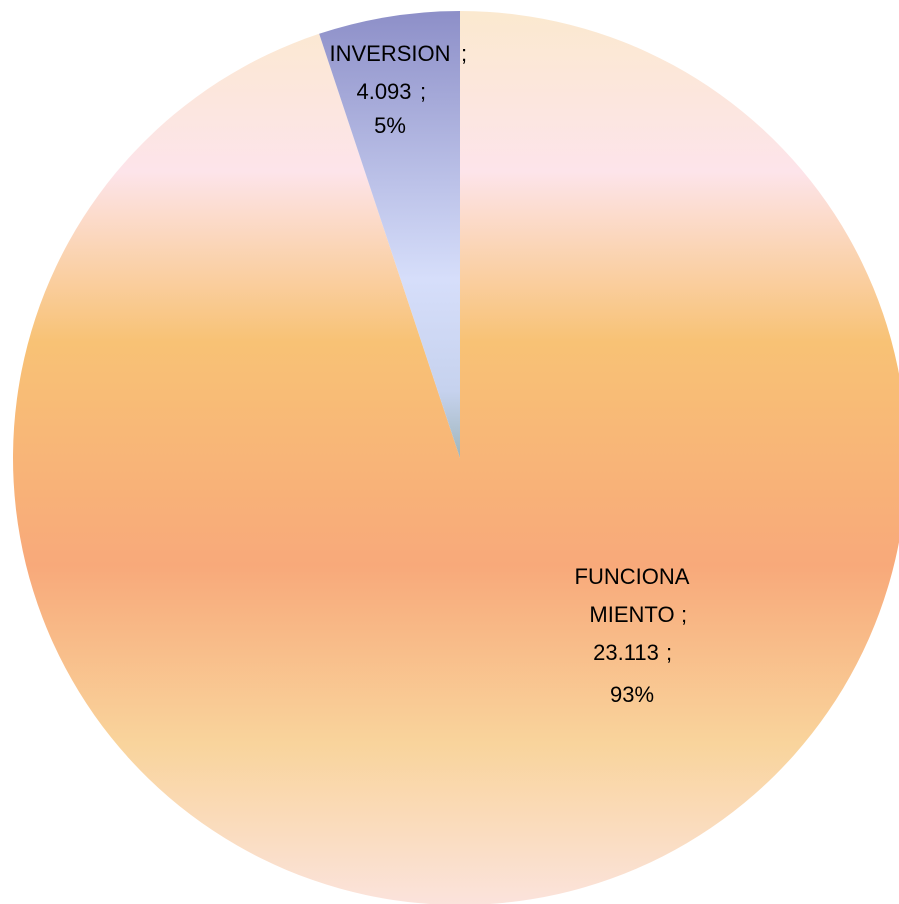 Image resolution: width=899 pixels, height=904 pixels. Describe the element at coordinates (389, 53) in the screenshot. I see `slice-label-name: INVERSION` at that location.